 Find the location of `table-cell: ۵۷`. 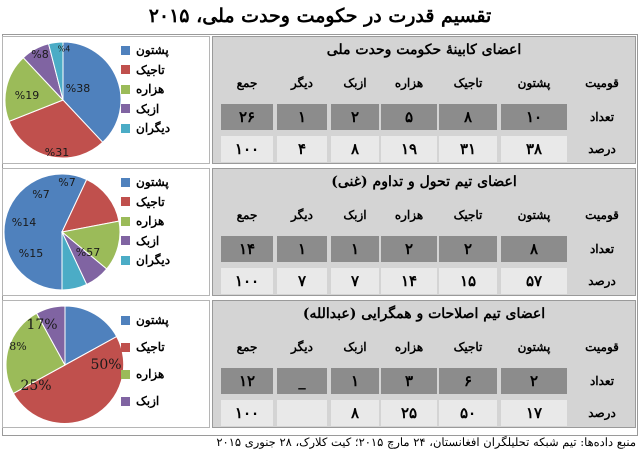

table-cell: ۵۷ is located at coordinates (534, 281).